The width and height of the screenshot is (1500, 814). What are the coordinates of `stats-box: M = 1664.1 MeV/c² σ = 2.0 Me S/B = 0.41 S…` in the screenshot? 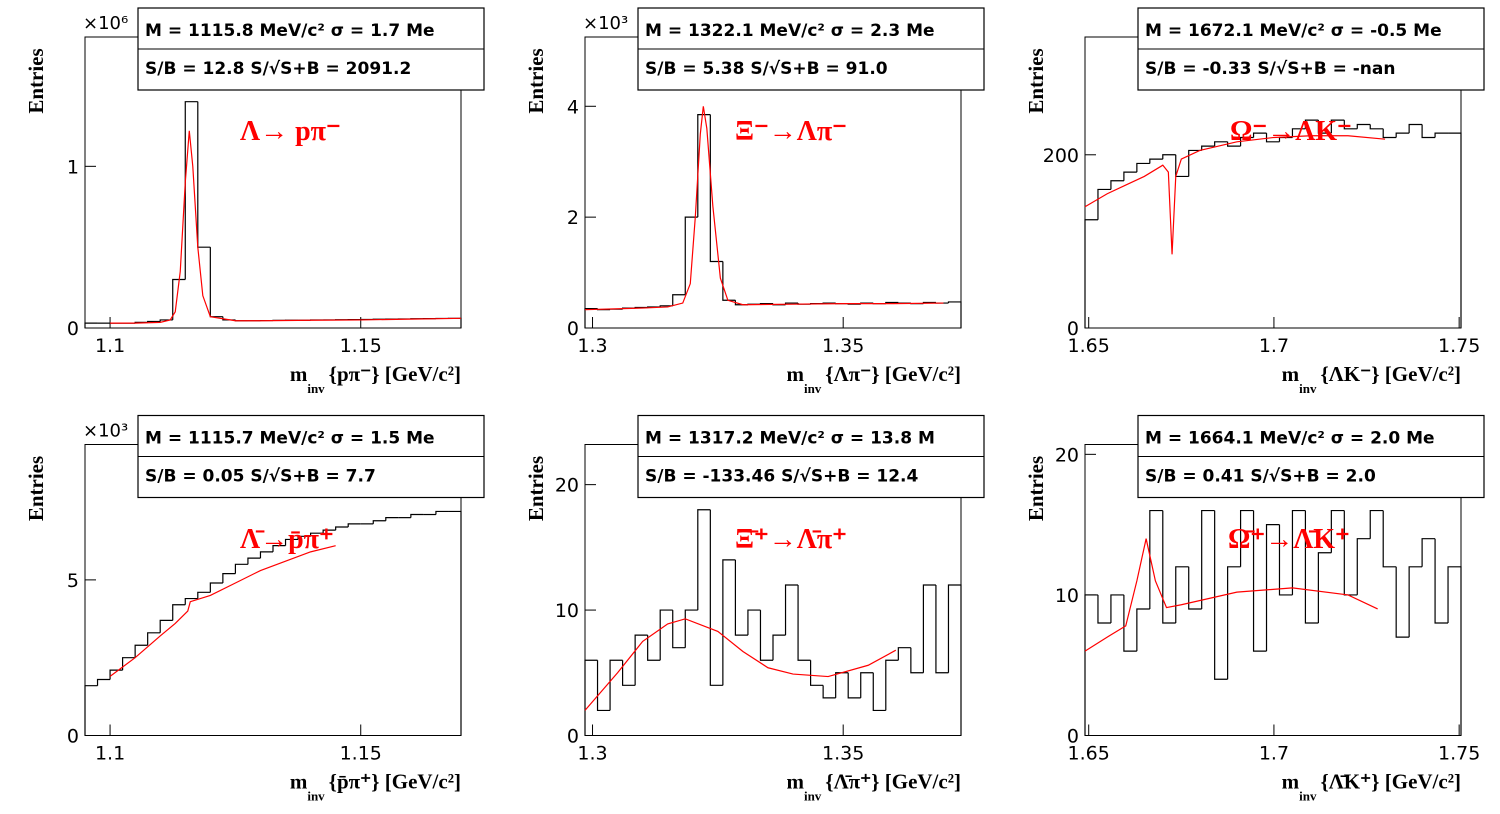 It's located at (1311, 456).